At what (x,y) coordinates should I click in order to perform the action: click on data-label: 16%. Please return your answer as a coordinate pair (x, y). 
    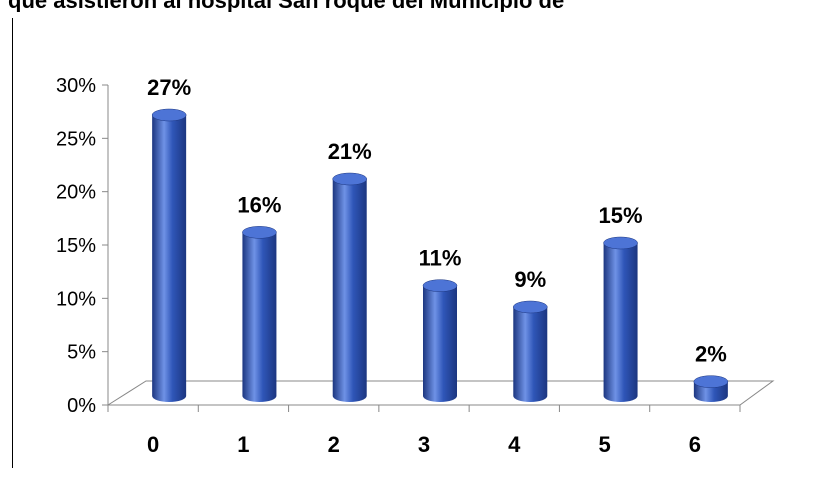
    Looking at the image, I should click on (259, 204).